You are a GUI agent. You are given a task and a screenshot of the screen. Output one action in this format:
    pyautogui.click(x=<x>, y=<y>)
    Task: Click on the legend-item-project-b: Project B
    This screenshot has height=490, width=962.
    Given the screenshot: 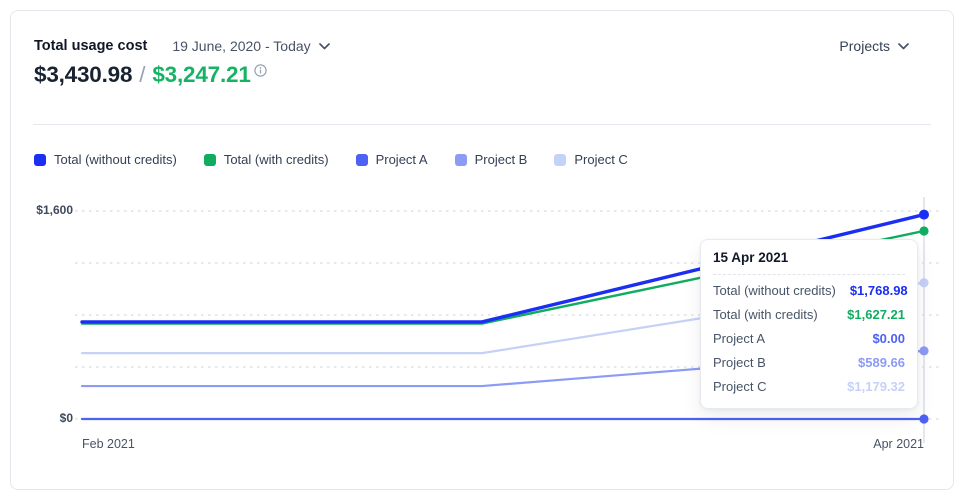 What is the action you would take?
    pyautogui.click(x=491, y=159)
    